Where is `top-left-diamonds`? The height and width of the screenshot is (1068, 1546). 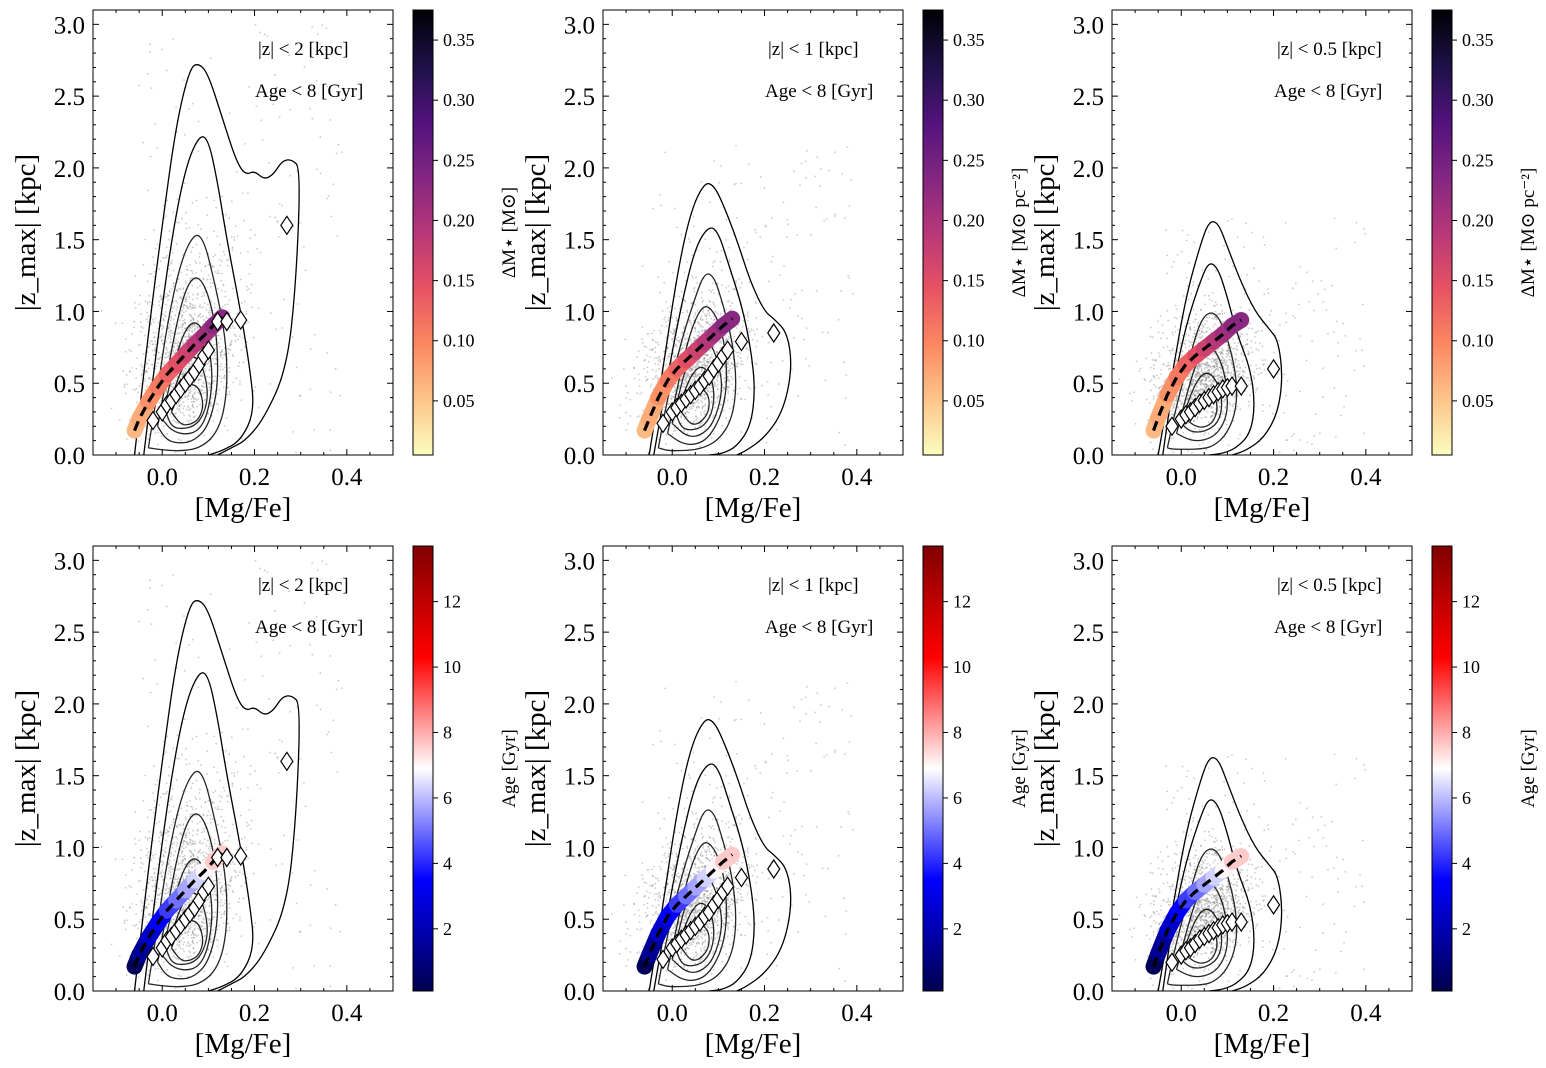 top-left-diamonds is located at coordinates (220, 323).